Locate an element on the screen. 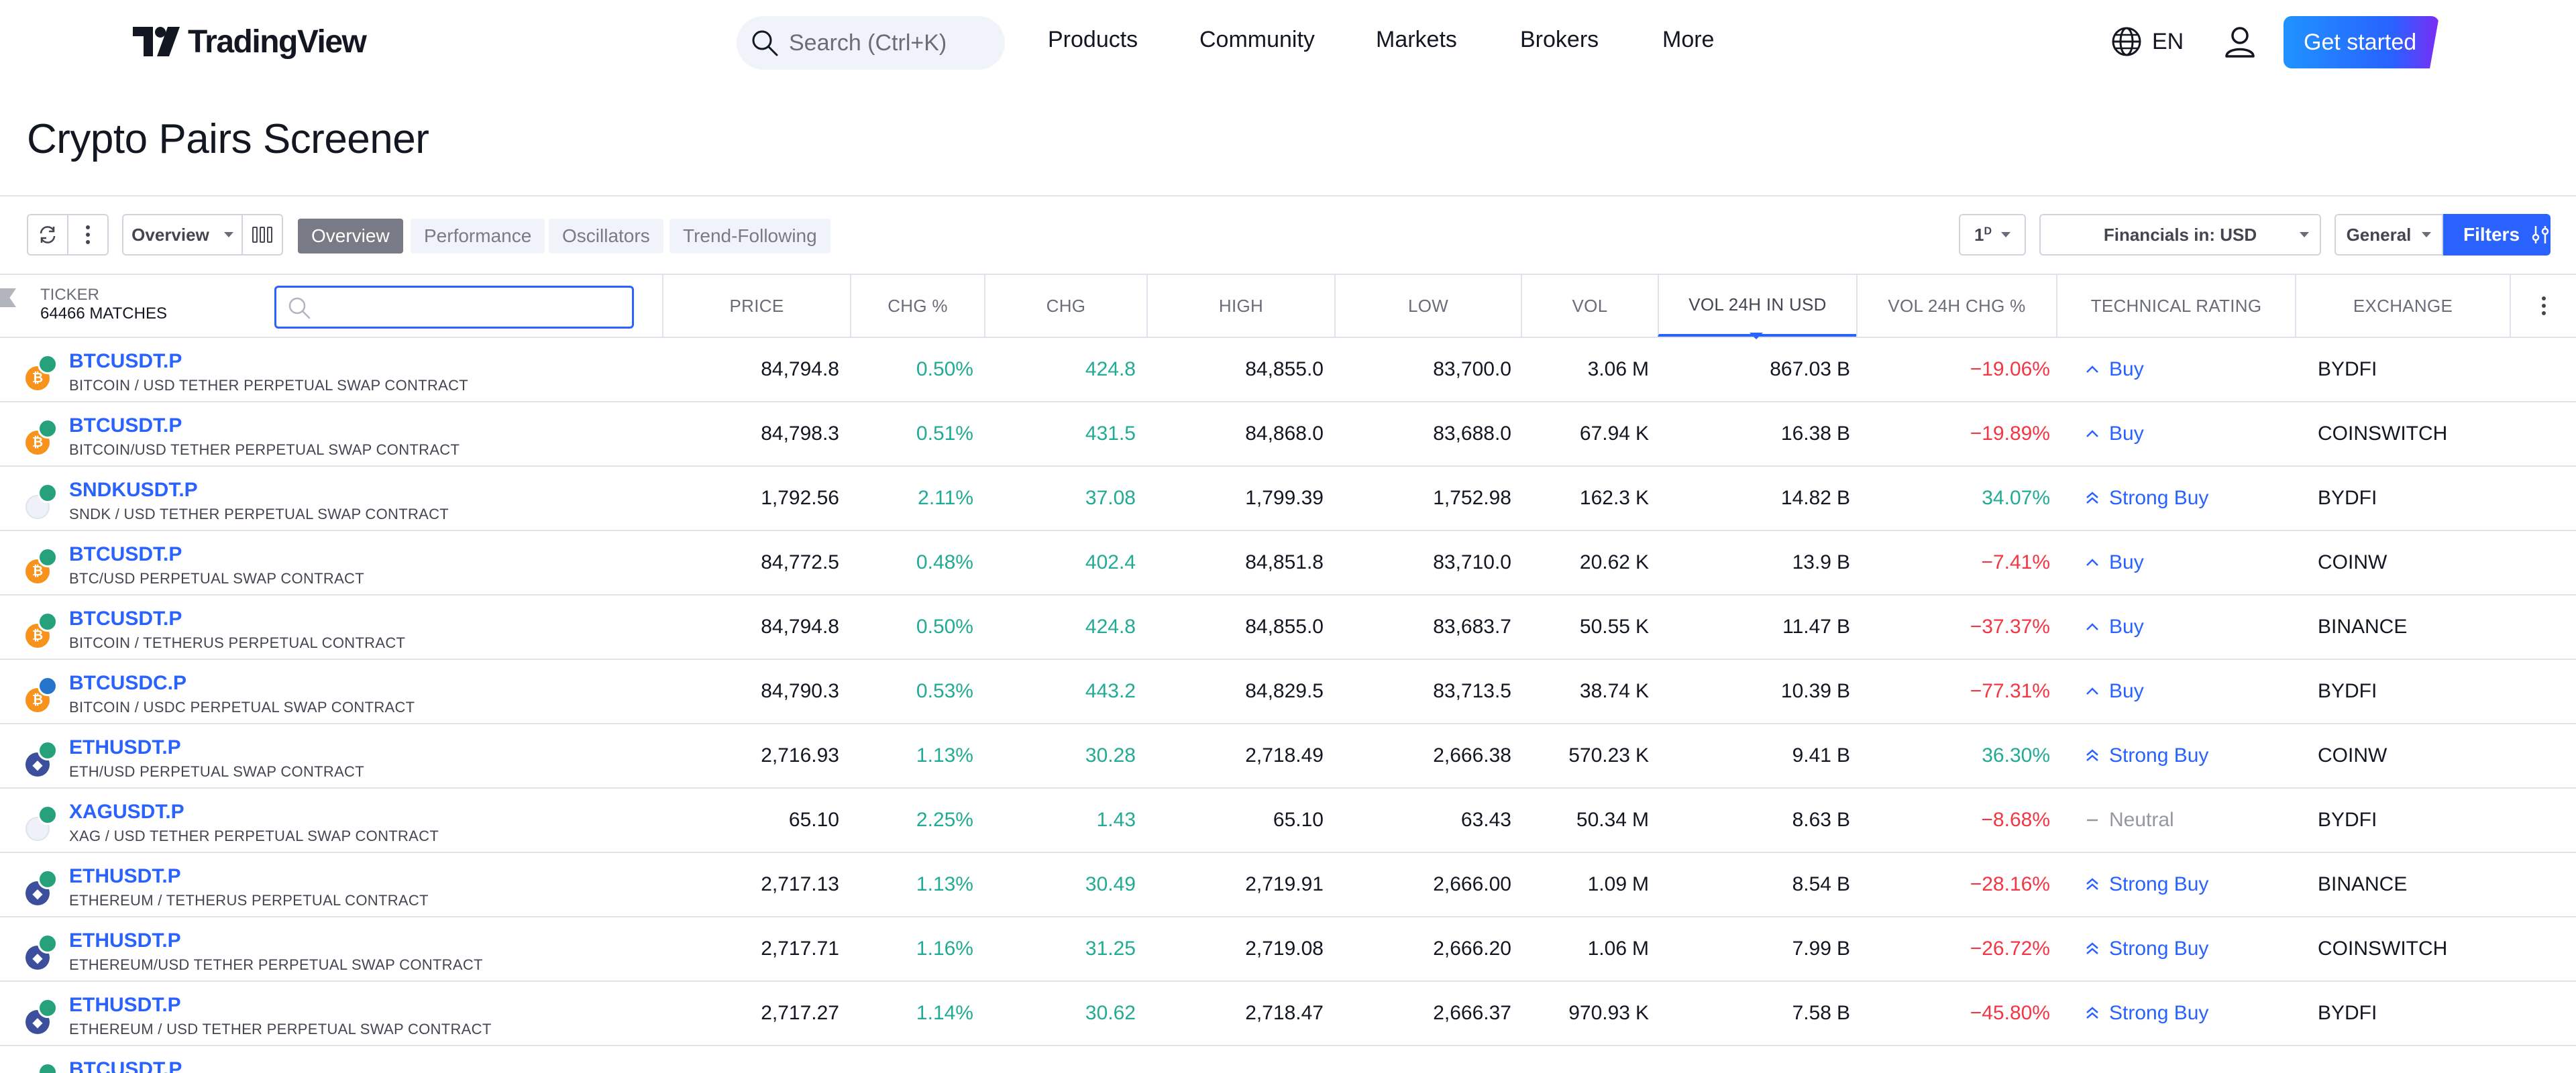 This screenshot has height=1073, width=2576. get-started-button: Get started is located at coordinates (2361, 42).